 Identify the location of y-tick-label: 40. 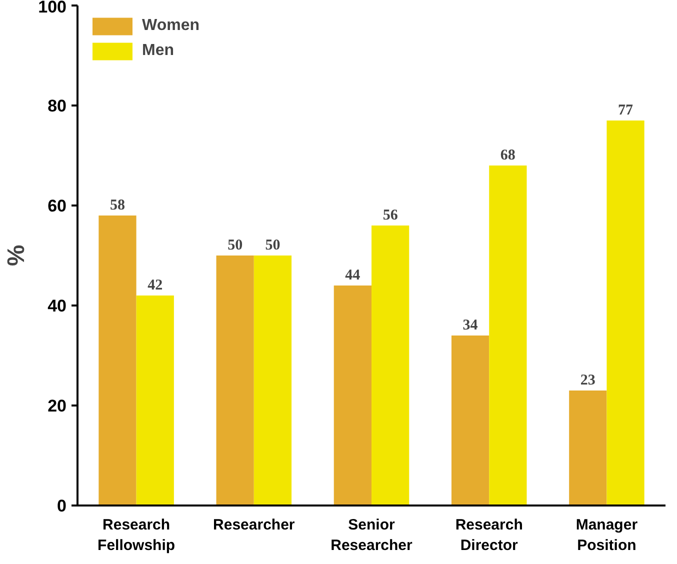
(57, 306).